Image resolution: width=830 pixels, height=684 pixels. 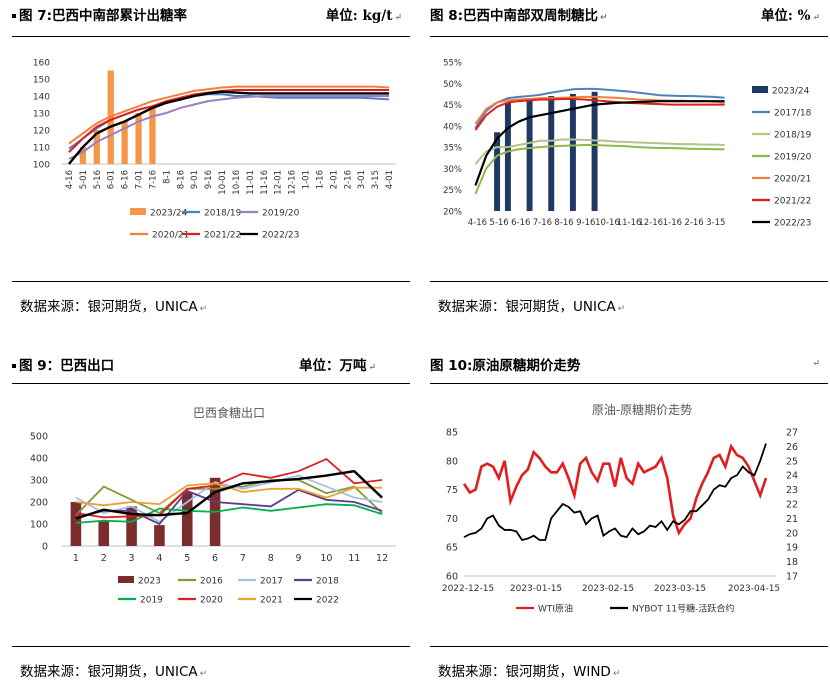 What do you see at coordinates (126, 579) in the screenshot?
I see `legend-2023-swatch` at bounding box center [126, 579].